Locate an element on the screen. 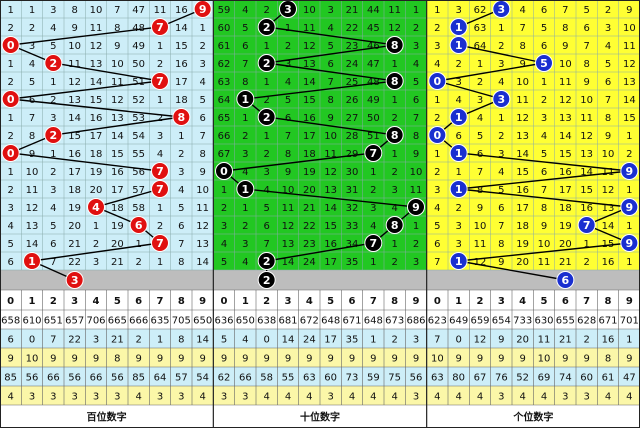 Image resolution: width=640 pixels, height=428 pixels. cell-value: 6 is located at coordinates (608, 82).